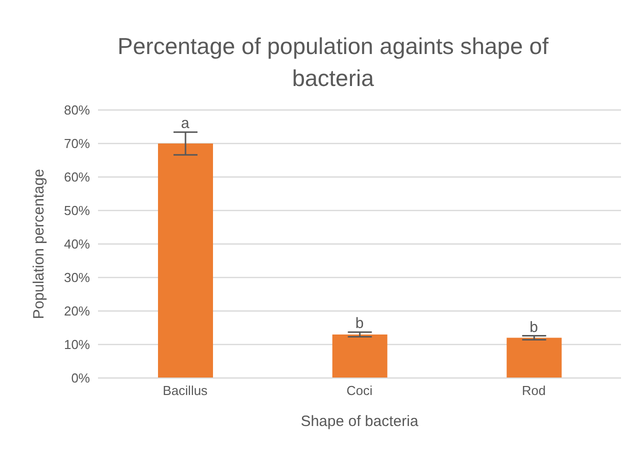 This screenshot has height=463, width=641. Describe the element at coordinates (77, 177) in the screenshot. I see `y-tick-label: 60%` at that location.